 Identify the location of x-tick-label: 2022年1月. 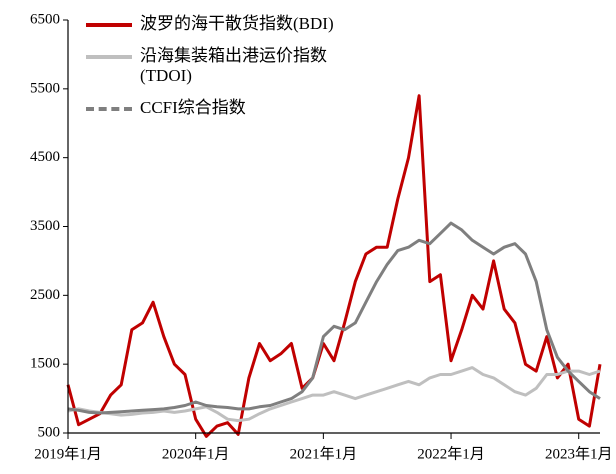
(451, 453).